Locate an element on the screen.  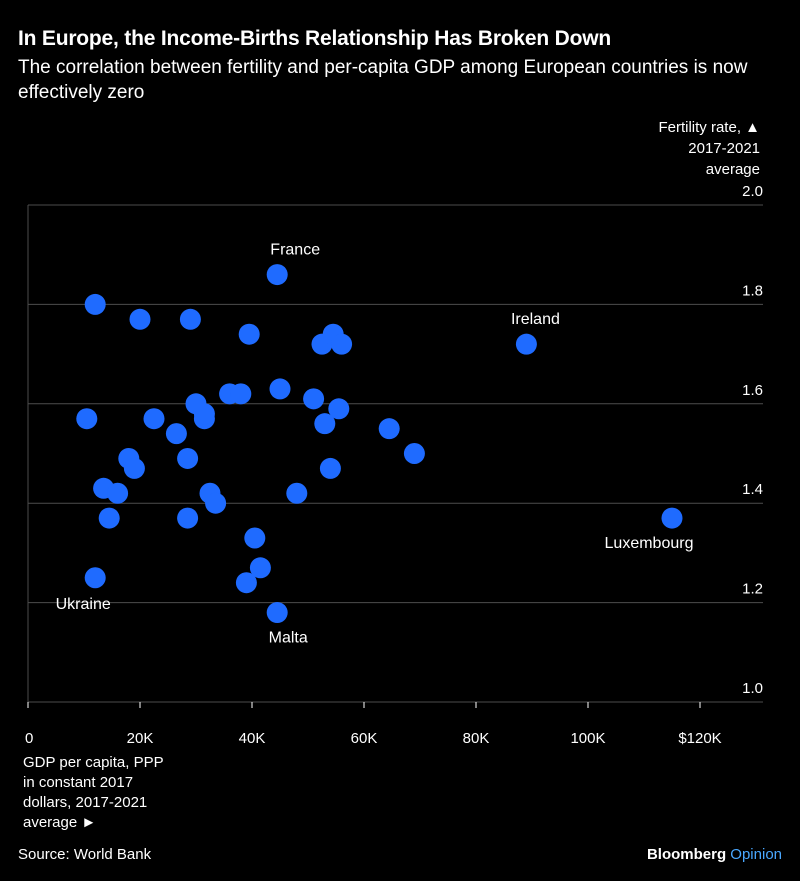
y-tick-label: 1.8 is located at coordinates (752, 290).